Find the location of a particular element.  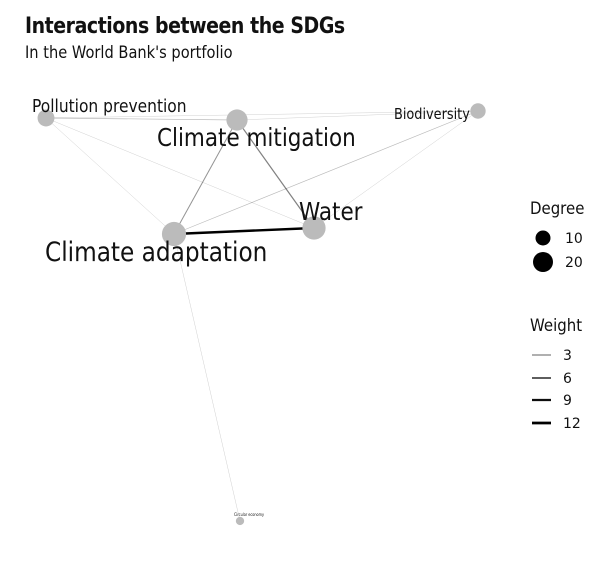

node-biodiversity is located at coordinates (478, 111).